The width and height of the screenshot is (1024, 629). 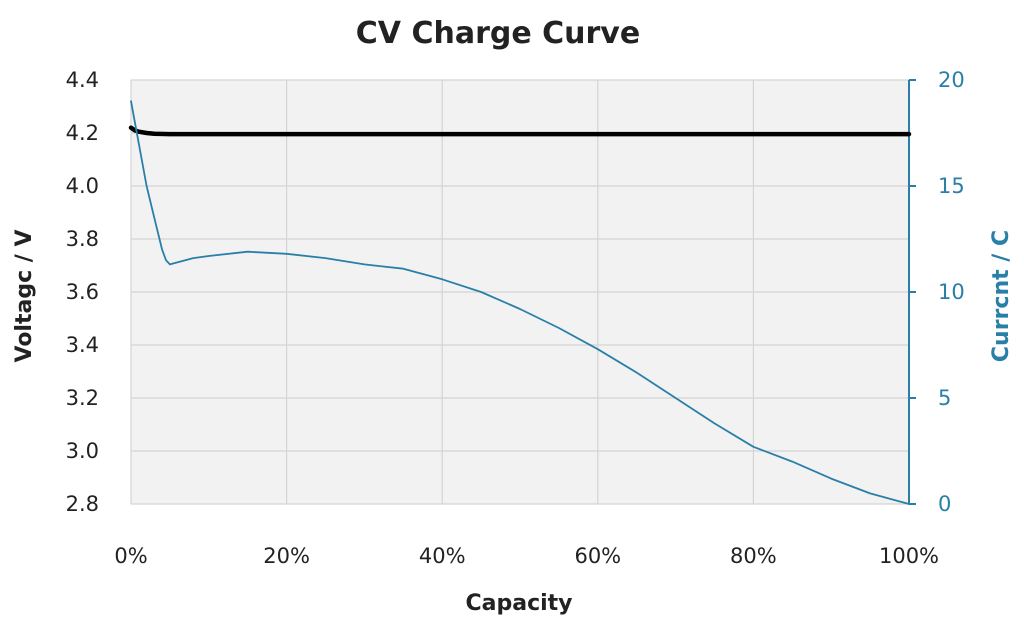 I want to click on y-right-tick-label: 20, so click(x=951, y=80).